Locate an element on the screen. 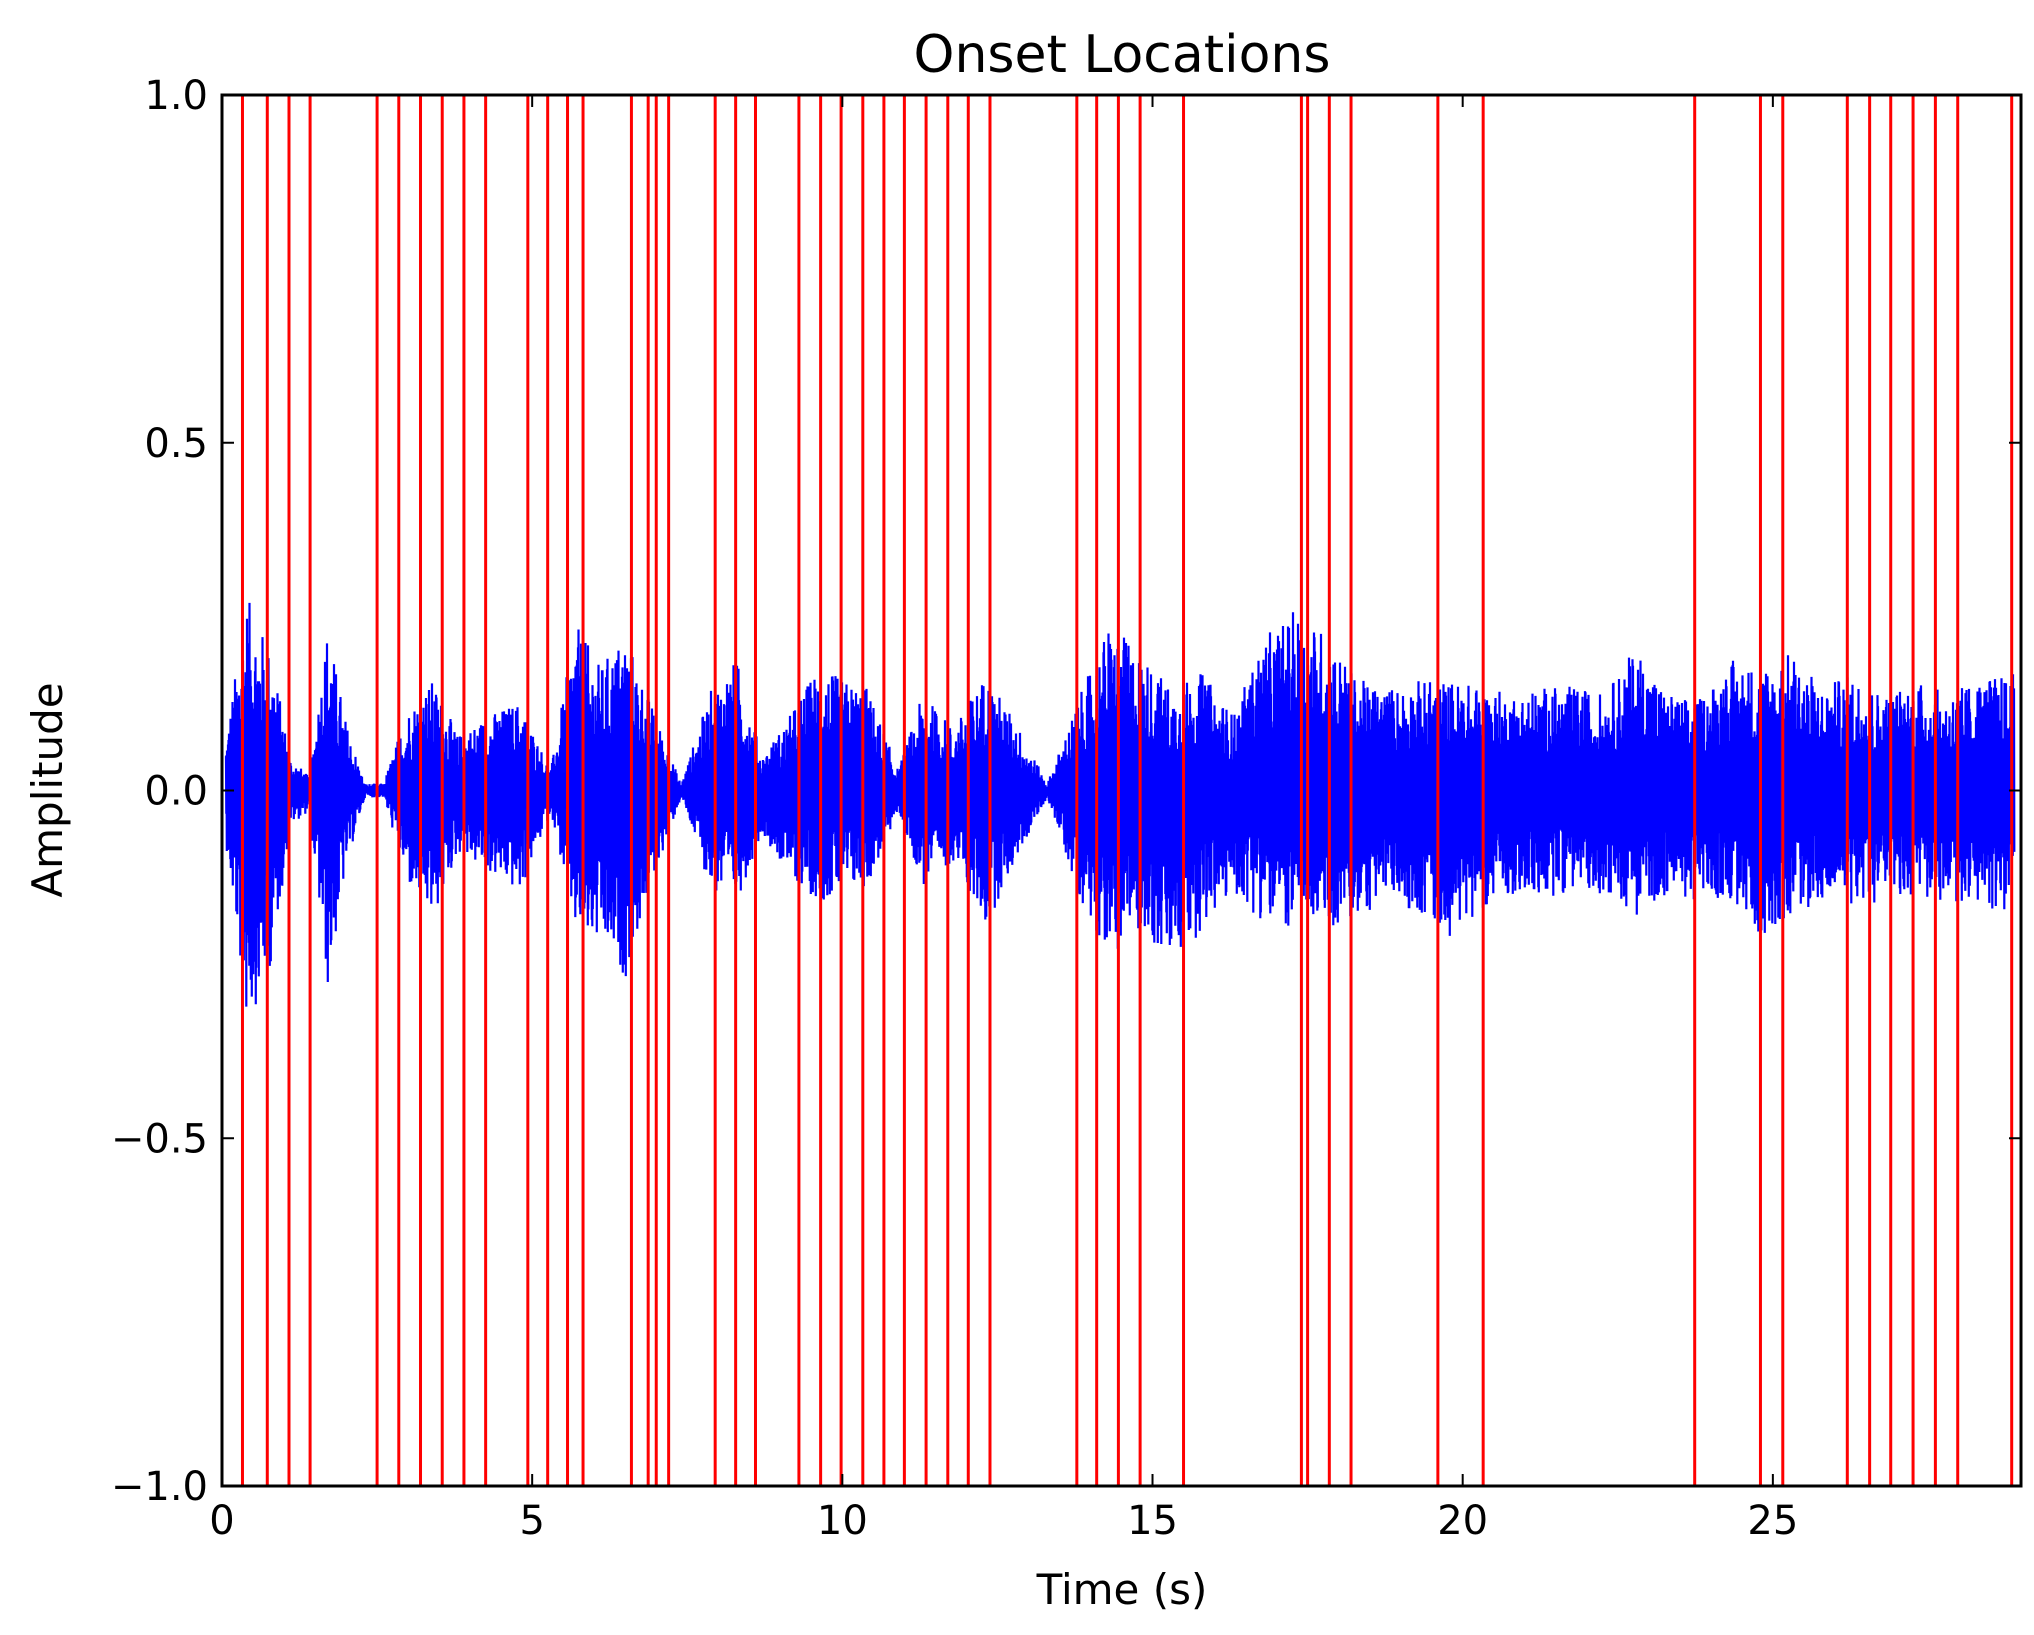 The width and height of the screenshot is (2034, 1635). x-tick-label: 25 is located at coordinates (1772, 1521).